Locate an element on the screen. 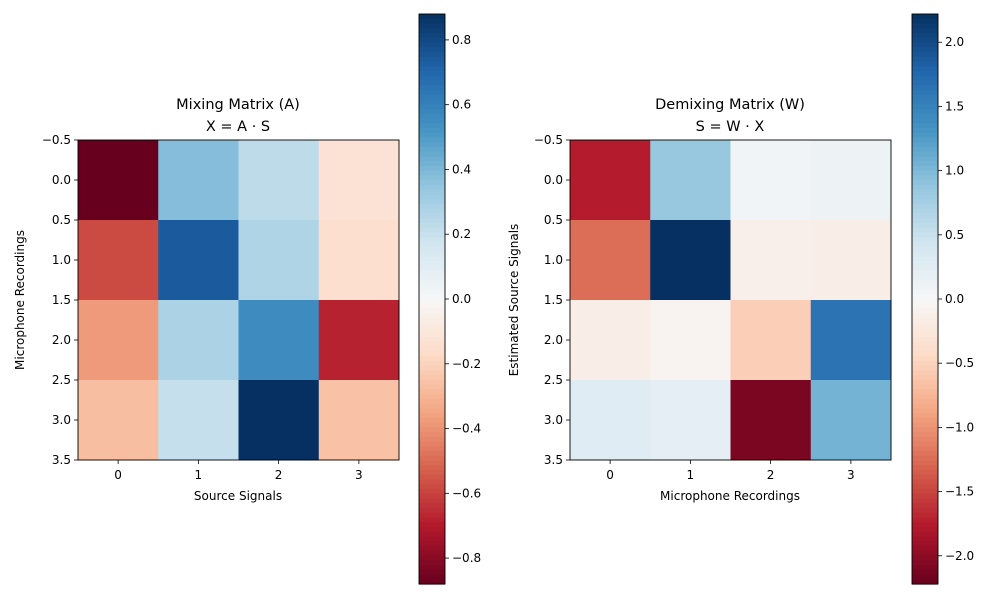 This screenshot has width=1000, height=600. colorbar-tick-label: −2.0 is located at coordinates (959, 556).